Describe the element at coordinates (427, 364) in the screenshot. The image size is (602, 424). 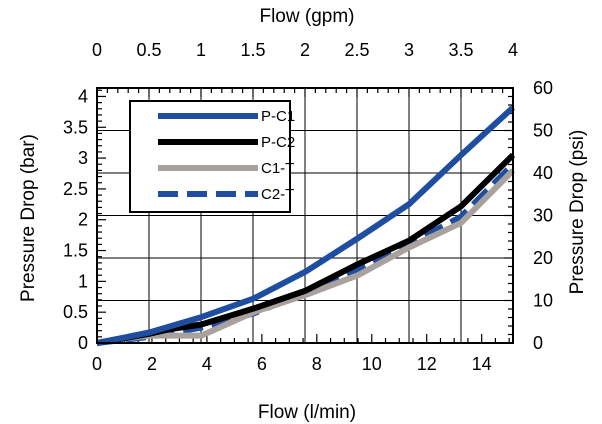
I see `x-tick-label: 12` at that location.